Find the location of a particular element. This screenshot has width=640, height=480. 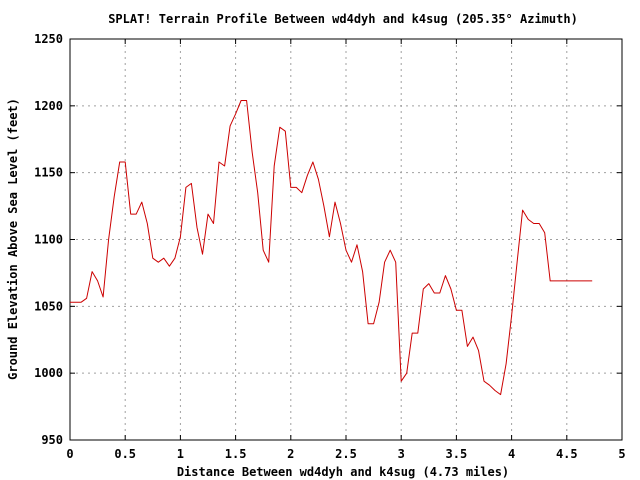

y-tick-label: 950 is located at coordinates (52, 440).